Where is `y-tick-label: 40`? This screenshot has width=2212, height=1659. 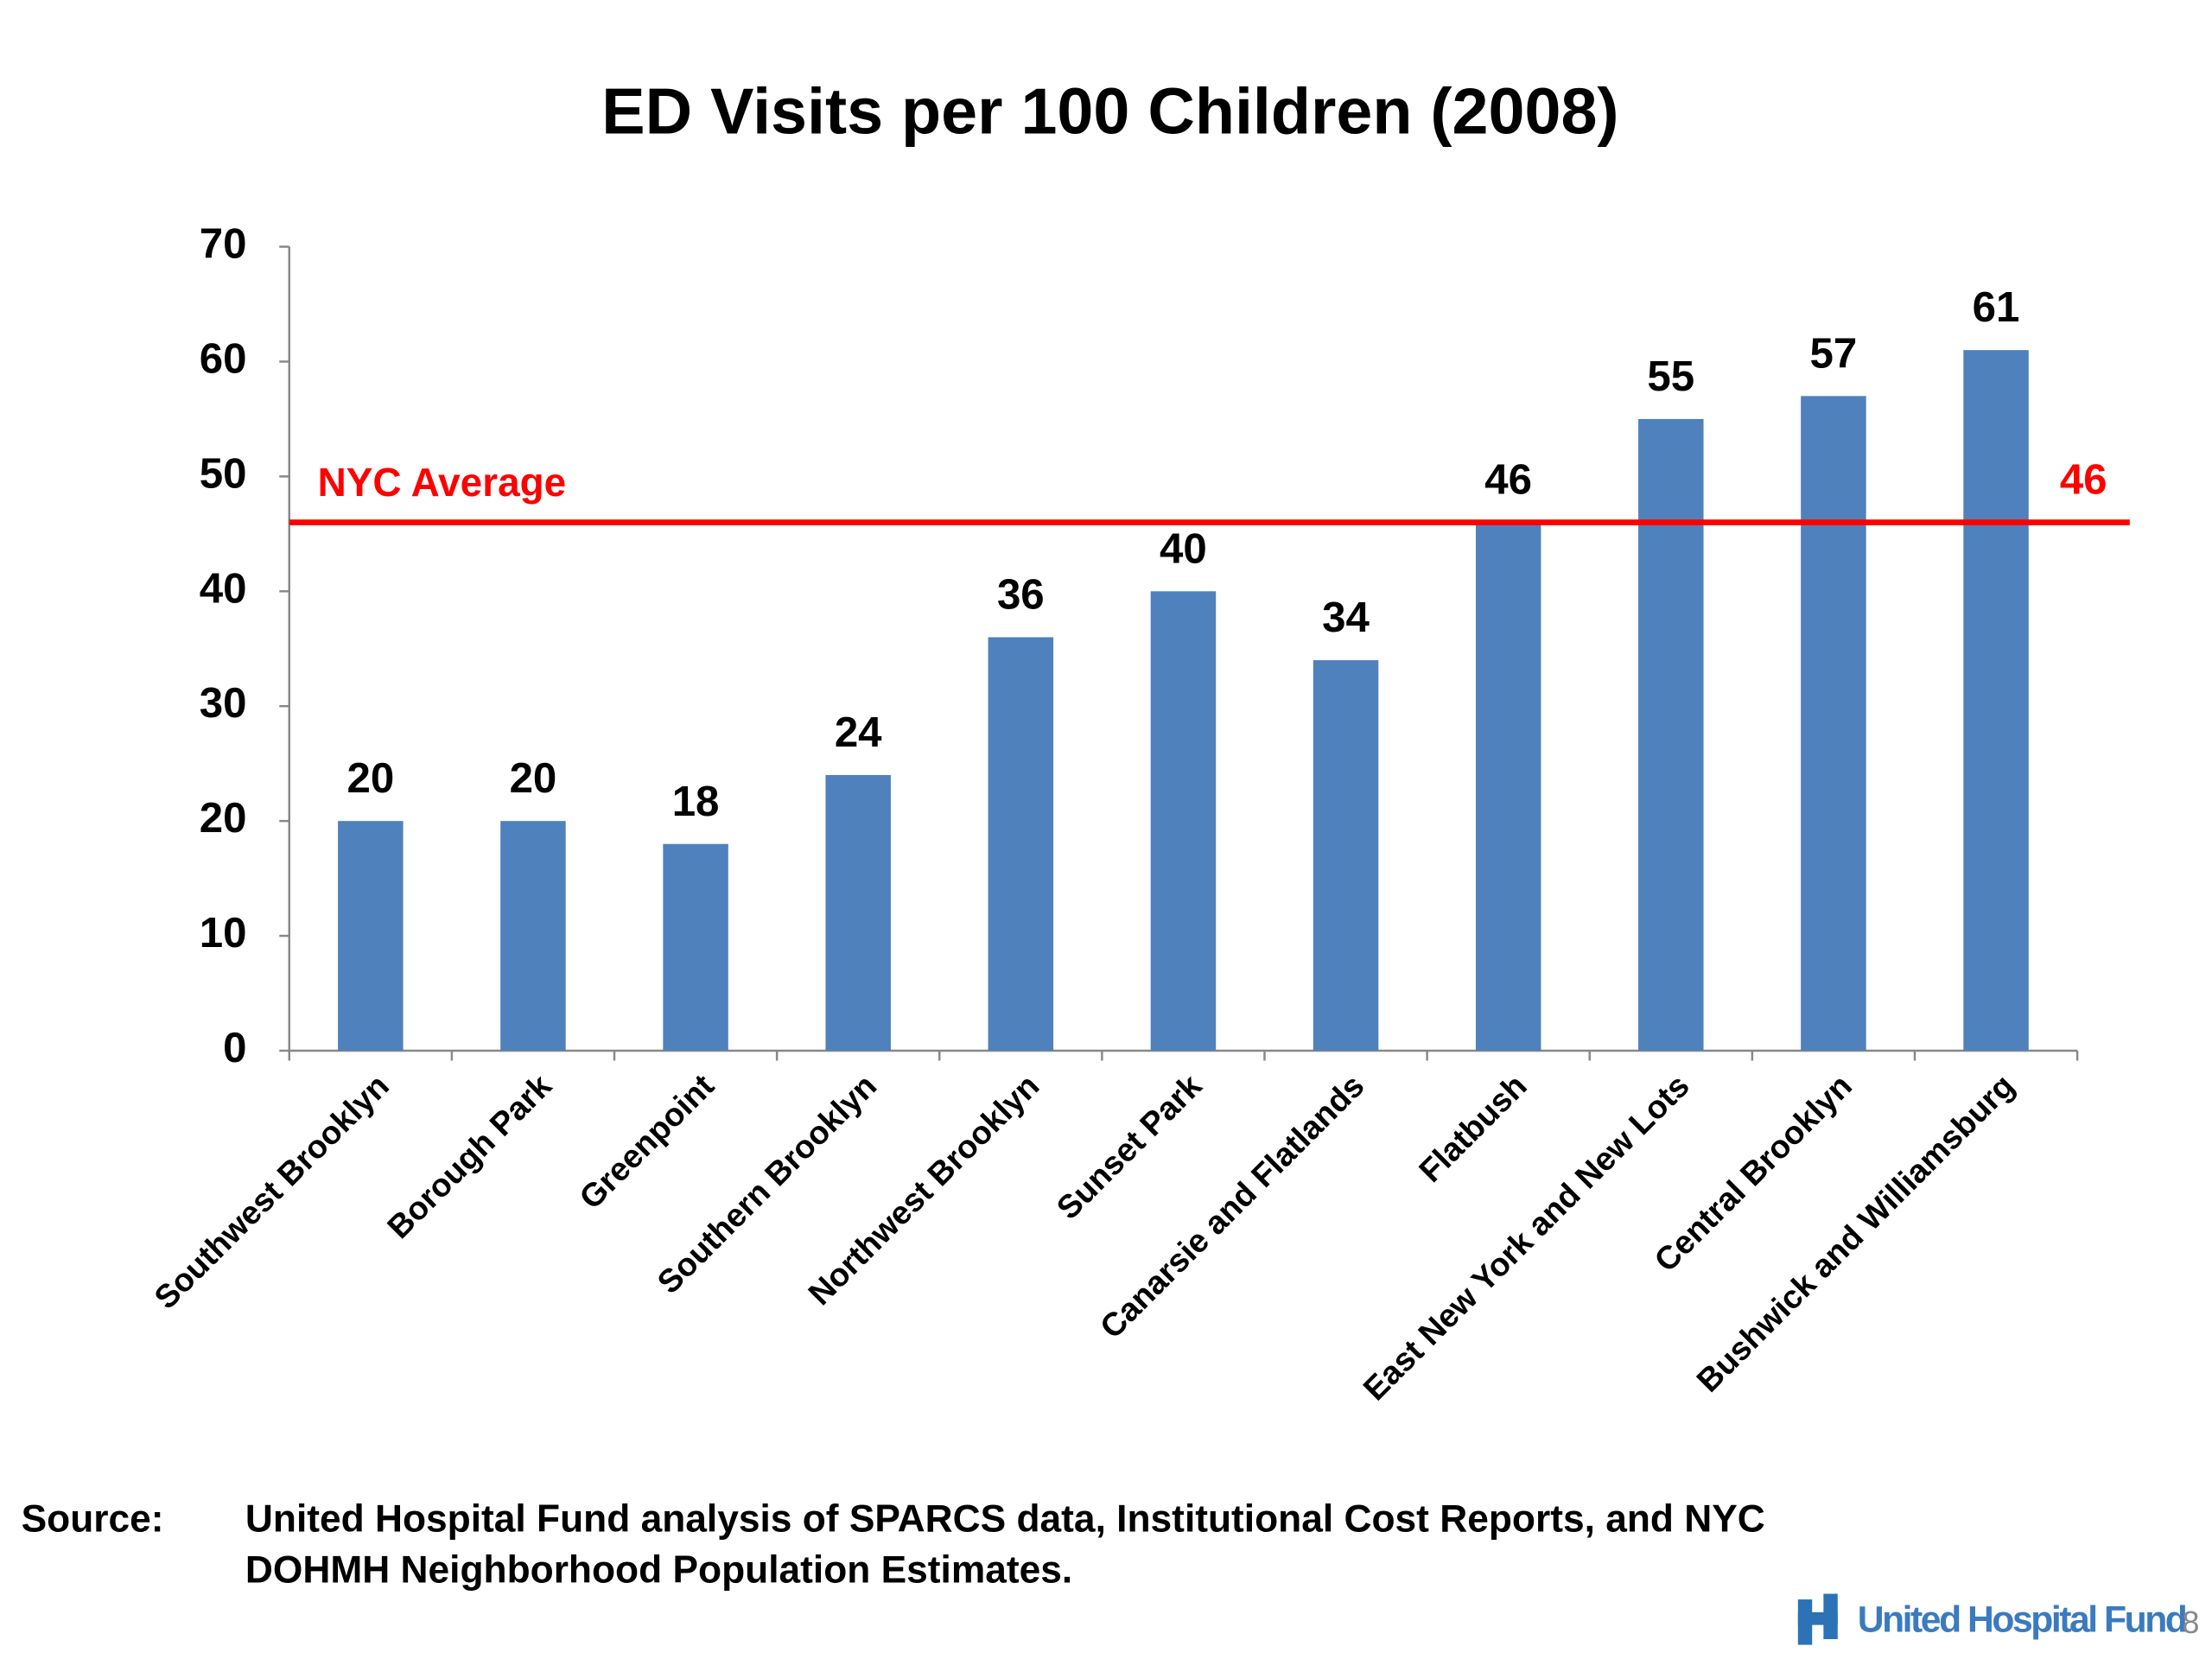
y-tick-label: 40 is located at coordinates (223, 588).